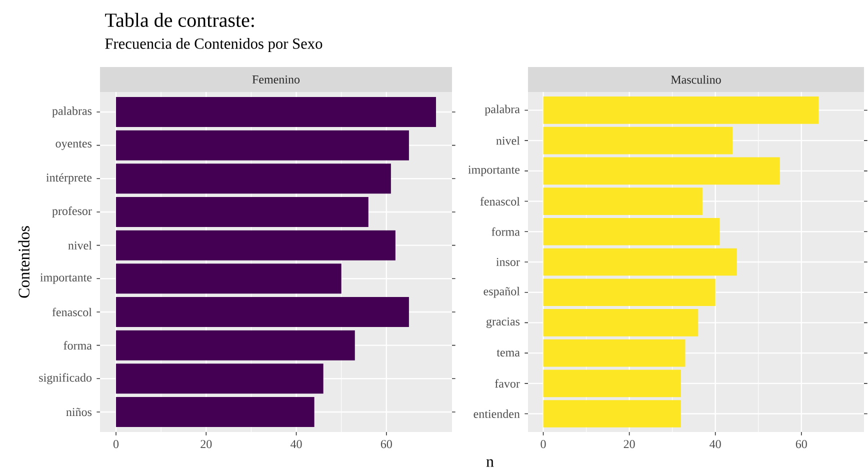 The width and height of the screenshot is (868, 471). I want to click on y-tick-label: tema, so click(508, 353).